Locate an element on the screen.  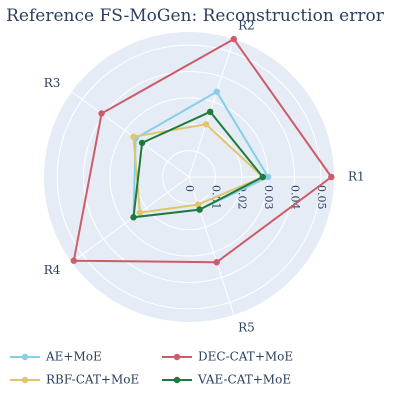
radial-tick-label: 0 is located at coordinates (189, 188).